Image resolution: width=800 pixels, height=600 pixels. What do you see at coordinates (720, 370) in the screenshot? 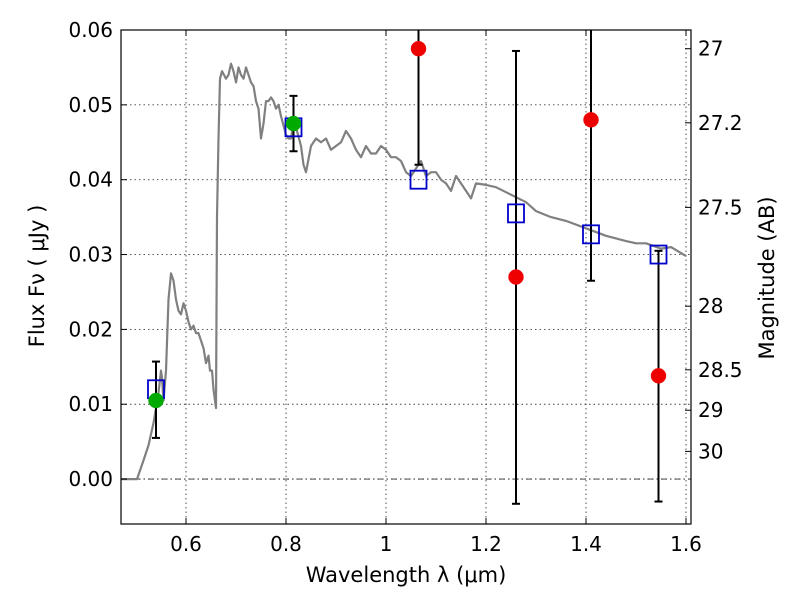
I see `right-tick-label: 28.5` at bounding box center [720, 370].